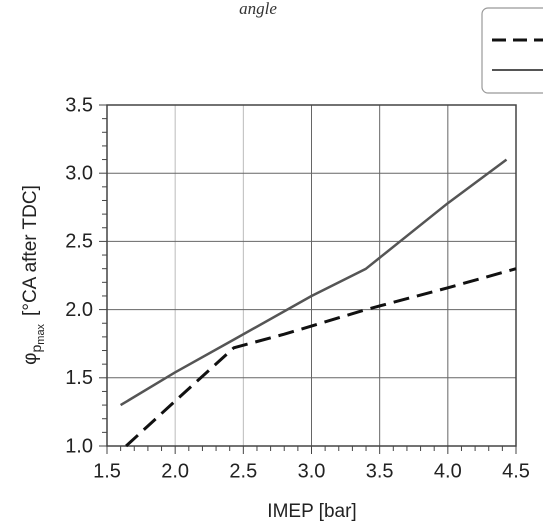  I want to click on x-tick-label-5: 4.0, so click(448, 471).